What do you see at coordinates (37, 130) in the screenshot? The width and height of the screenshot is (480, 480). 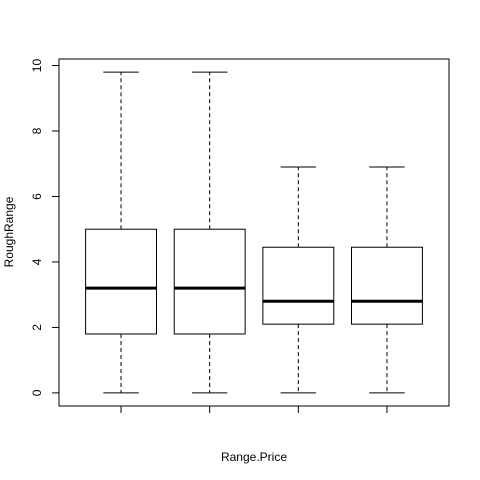 I see `y-tick-label: 8` at bounding box center [37, 130].